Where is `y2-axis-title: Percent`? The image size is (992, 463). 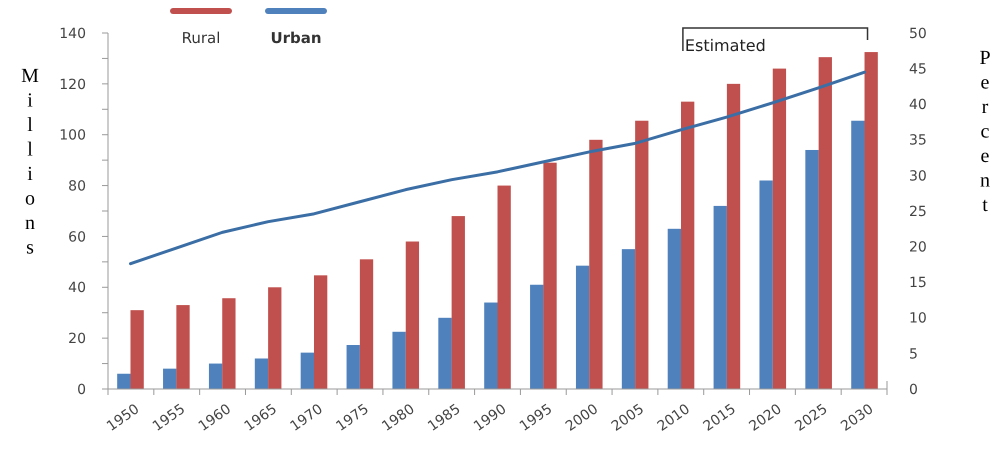
y2-axis-title: Percent is located at coordinates (985, 131).